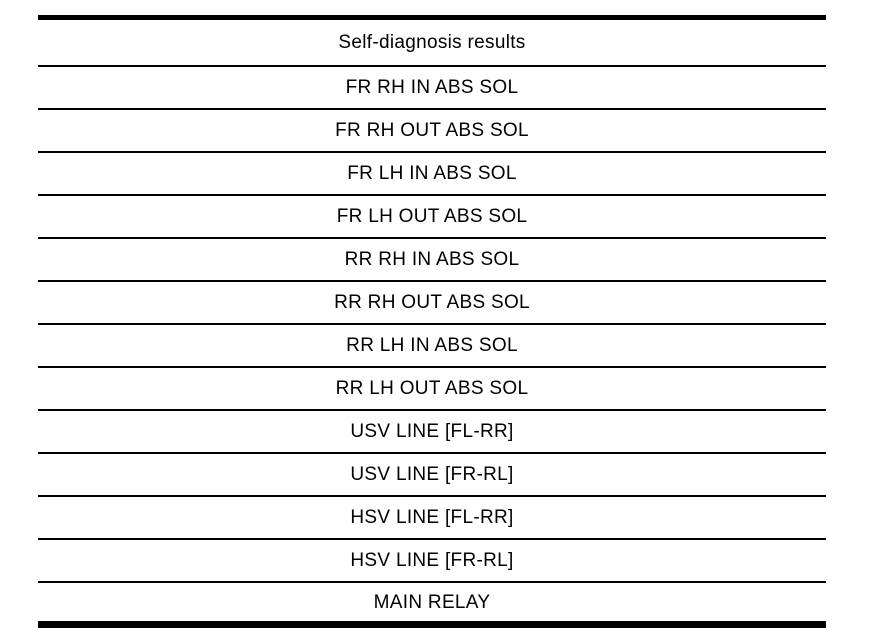 This screenshot has height=632, width=896. I want to click on table-row: RR RH OUT ABS SOL, so click(432, 303).